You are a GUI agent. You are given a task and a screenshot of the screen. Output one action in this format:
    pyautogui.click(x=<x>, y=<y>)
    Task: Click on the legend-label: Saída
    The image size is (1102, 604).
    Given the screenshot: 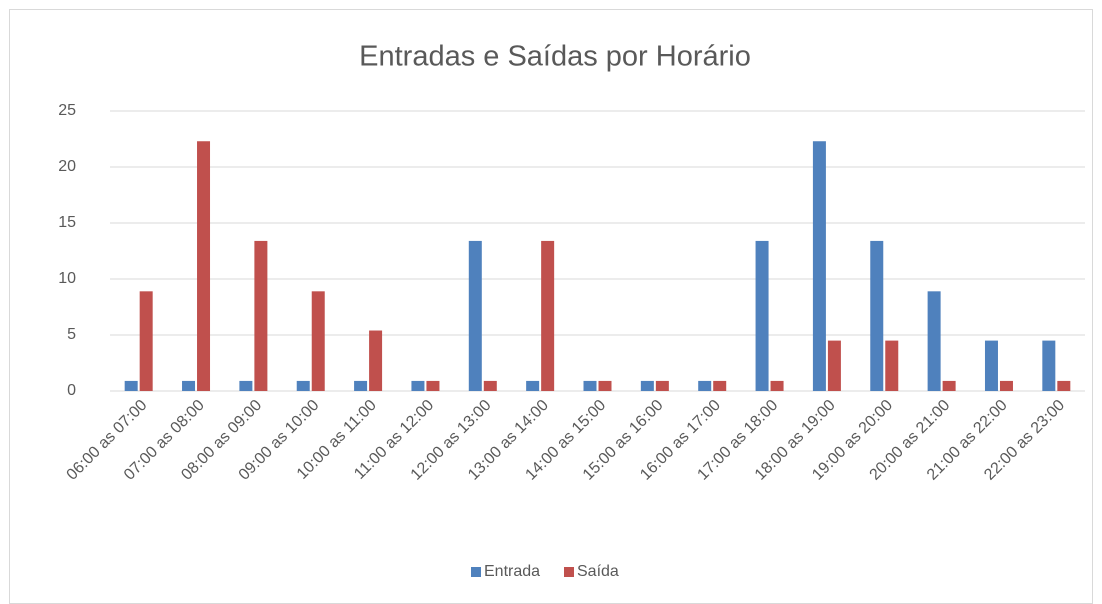 What is the action you would take?
    pyautogui.click(x=598, y=571)
    